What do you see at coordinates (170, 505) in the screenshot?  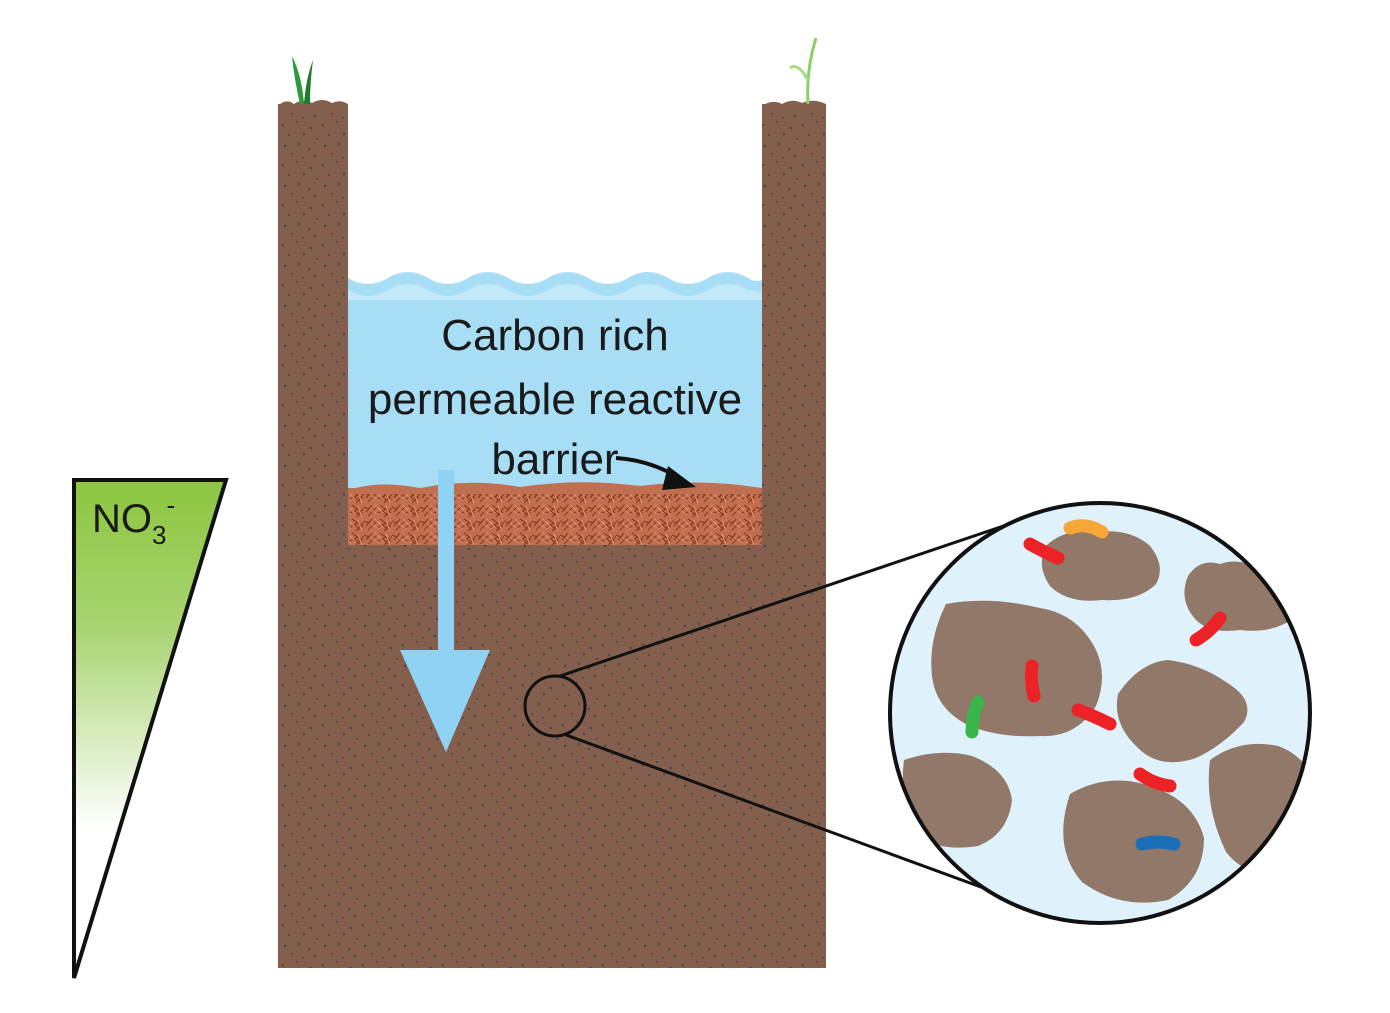 I see `nitrate-label-superscript: -` at bounding box center [170, 505].